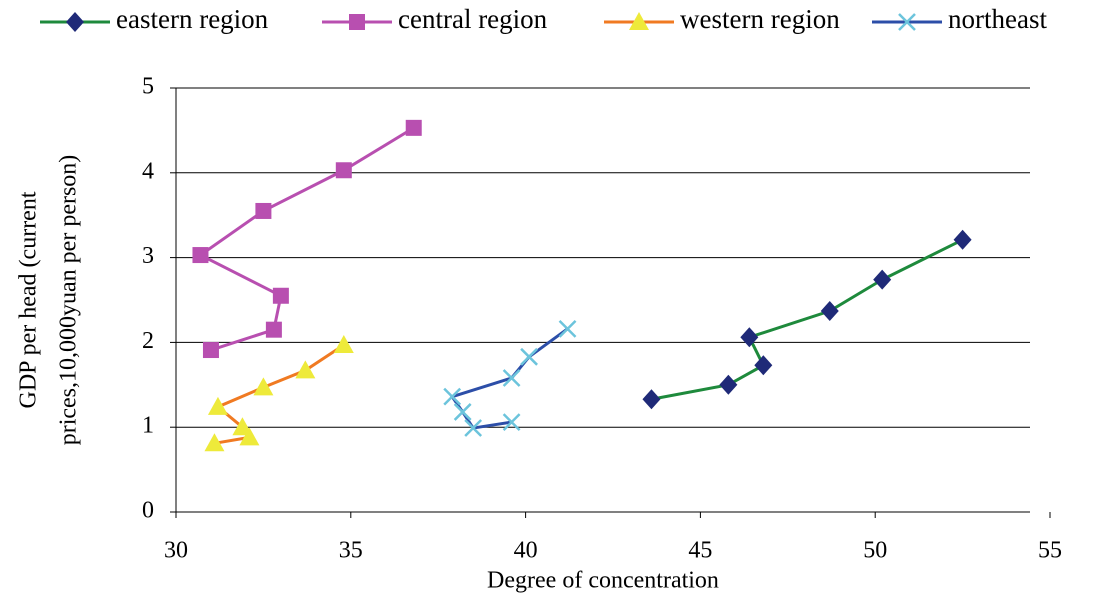 The width and height of the screenshot is (1101, 603). Describe the element at coordinates (29, 299) in the screenshot. I see `y-axis-label: GDP per head (current` at that location.